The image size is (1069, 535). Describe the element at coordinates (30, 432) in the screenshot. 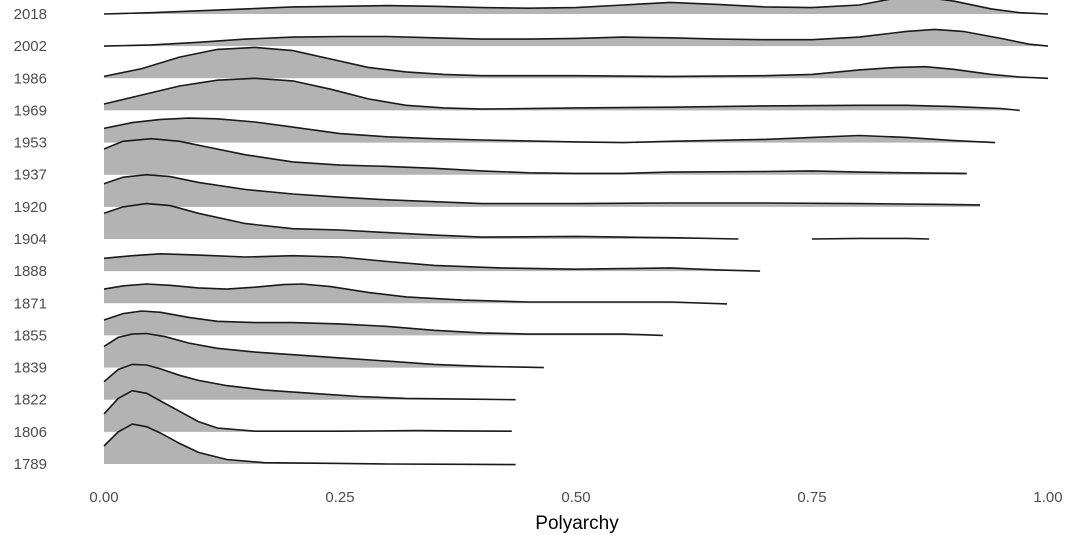

I see `y-tick-label-1806: 1806` at that location.